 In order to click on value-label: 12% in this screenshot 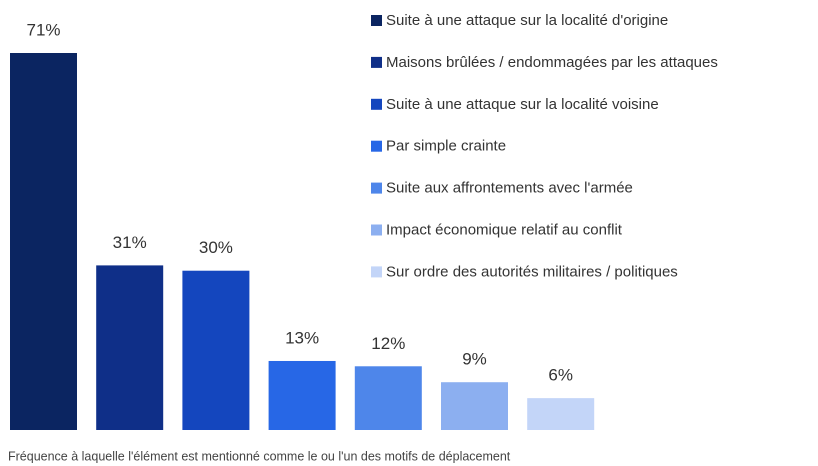, I will do `click(388, 343)`.